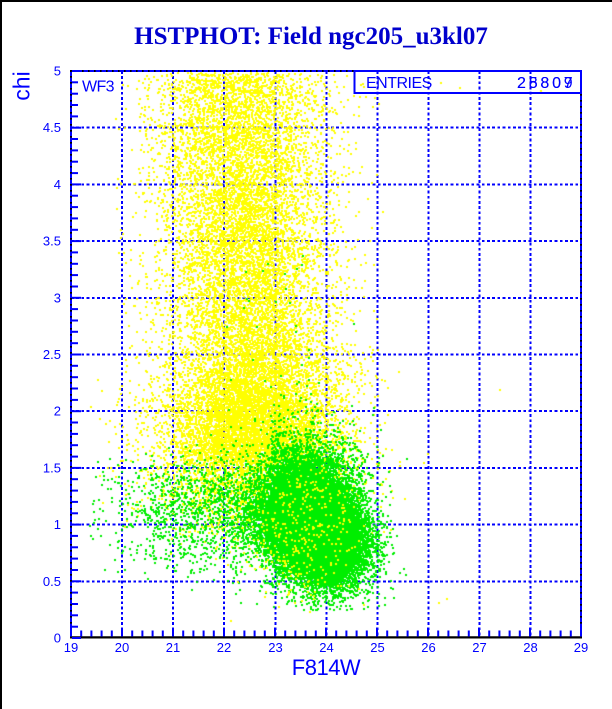 Image resolution: width=612 pixels, height=709 pixels. Describe the element at coordinates (479, 647) in the screenshot. I see `svg-text: 27` at that location.